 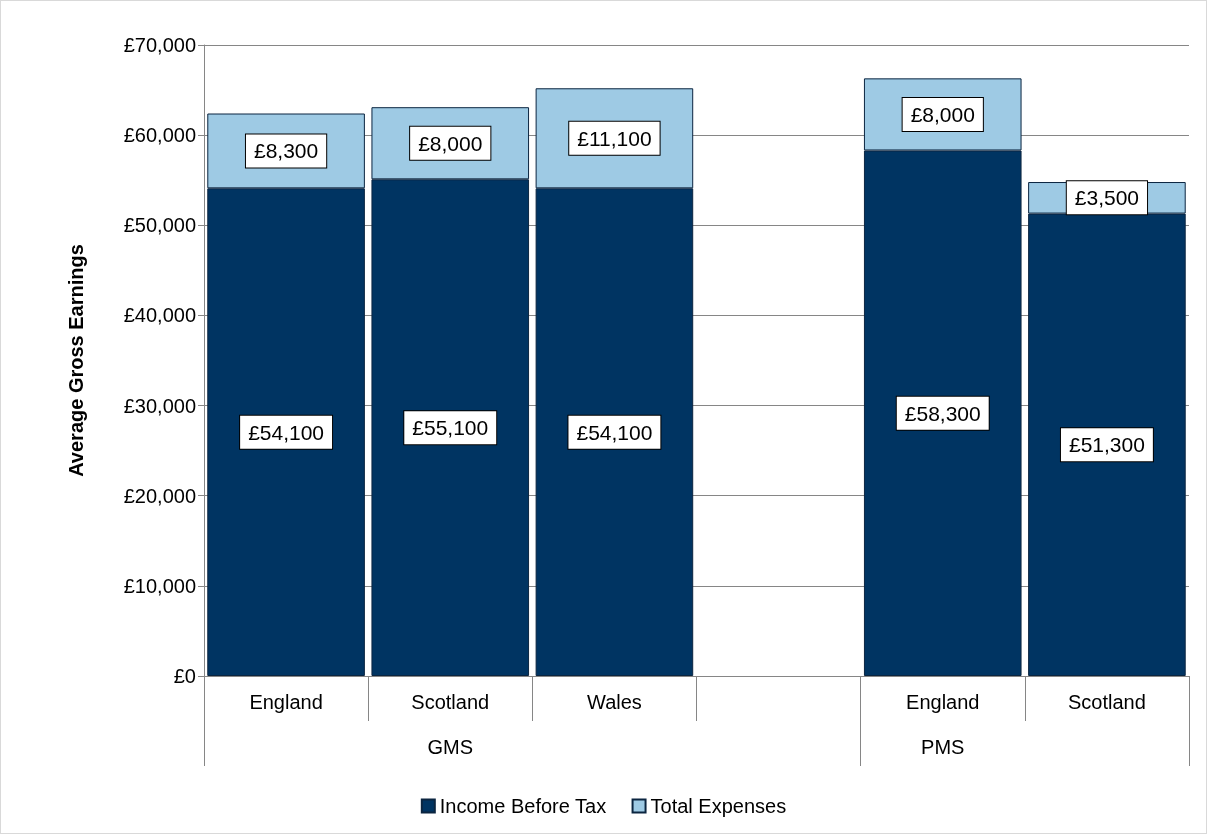 I want to click on data-label: £3,500, so click(x=1107, y=198).